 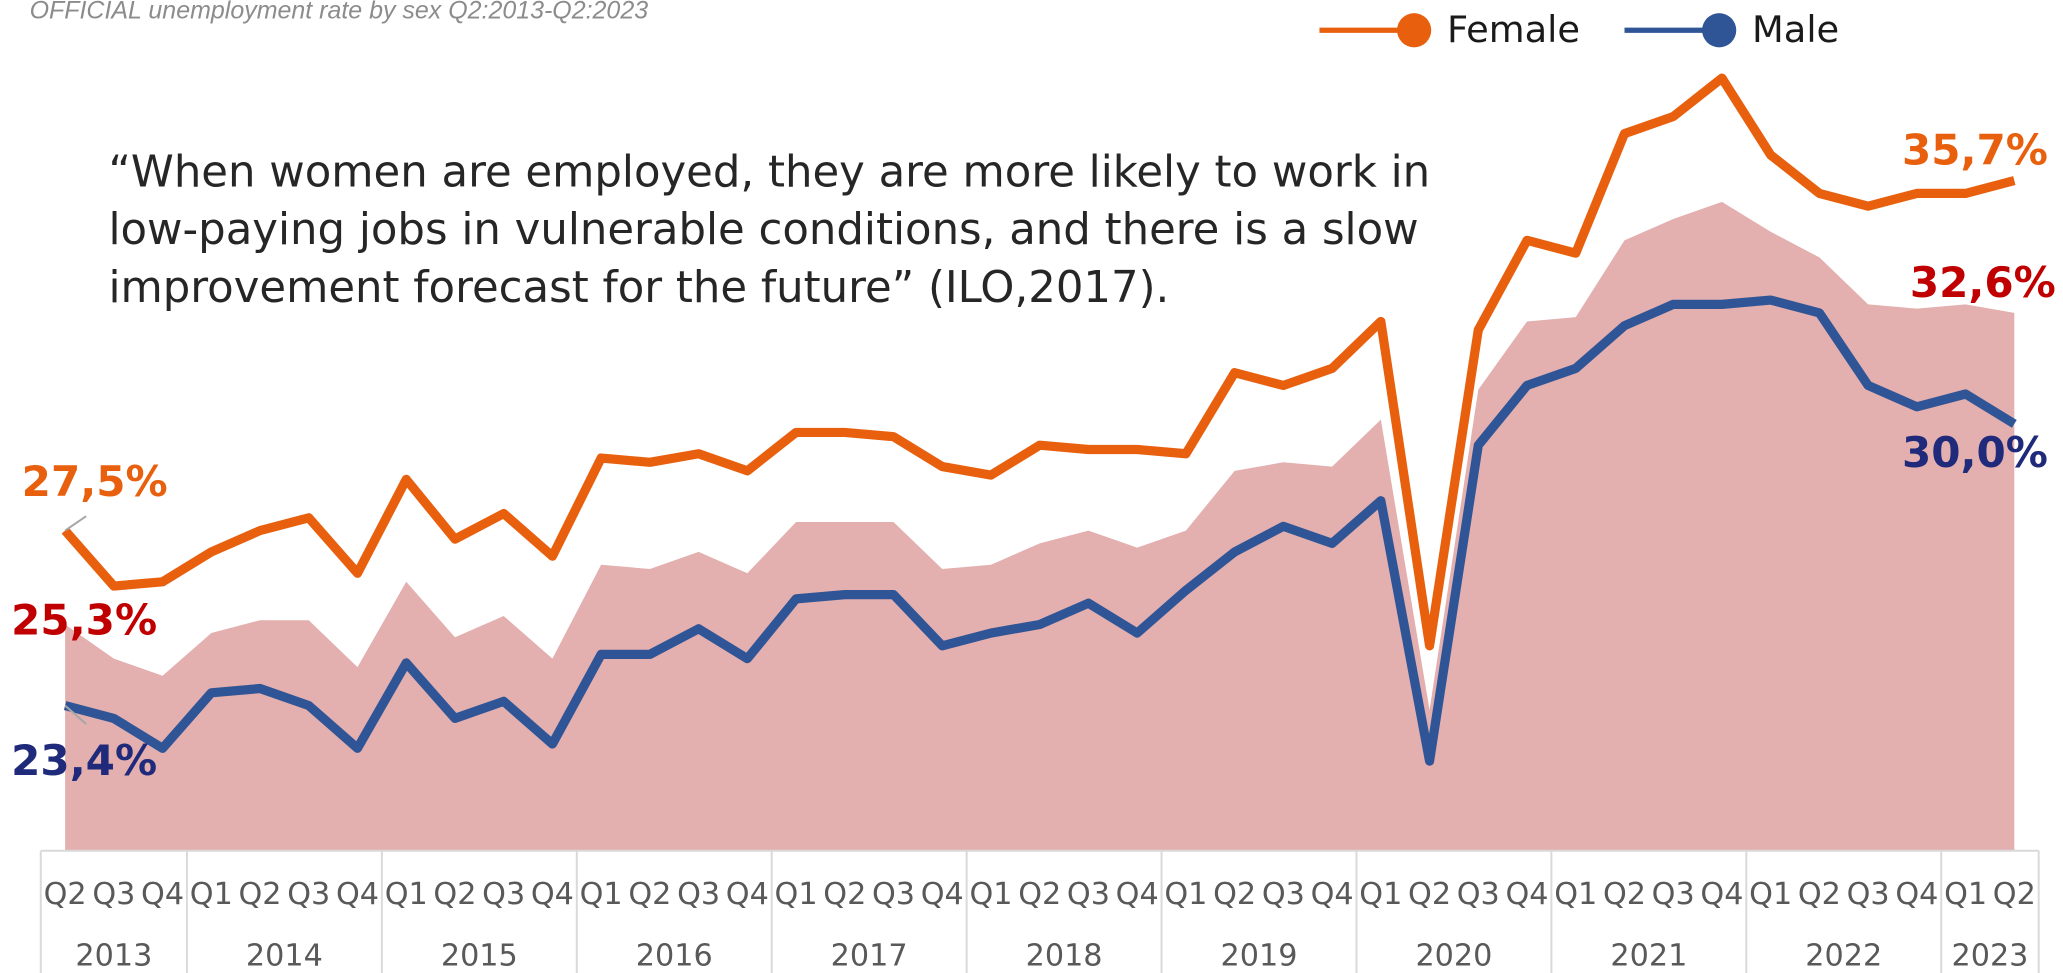 What do you see at coordinates (84, 760) in the screenshot?
I see `data-label: 23,4%` at bounding box center [84, 760].